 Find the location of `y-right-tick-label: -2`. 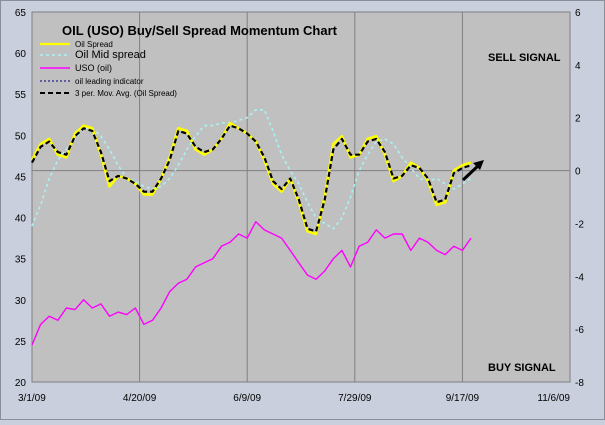

y-right-tick-label: -2 is located at coordinates (579, 224).